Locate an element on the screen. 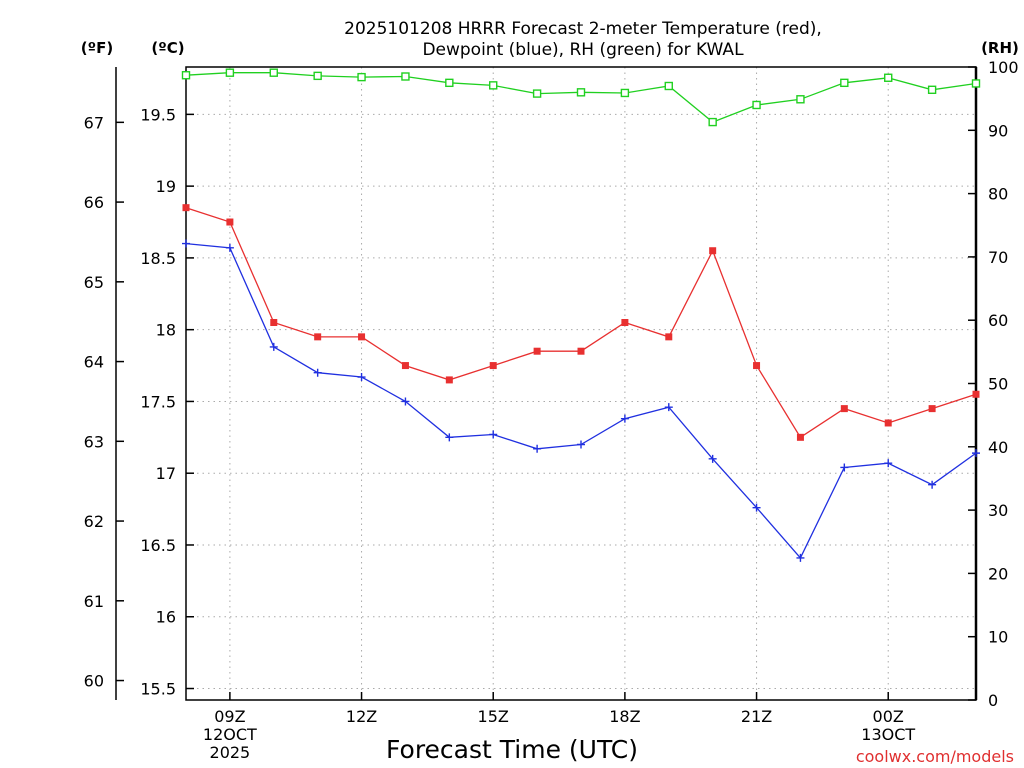  rh-tick-label: 60 is located at coordinates (998, 320).